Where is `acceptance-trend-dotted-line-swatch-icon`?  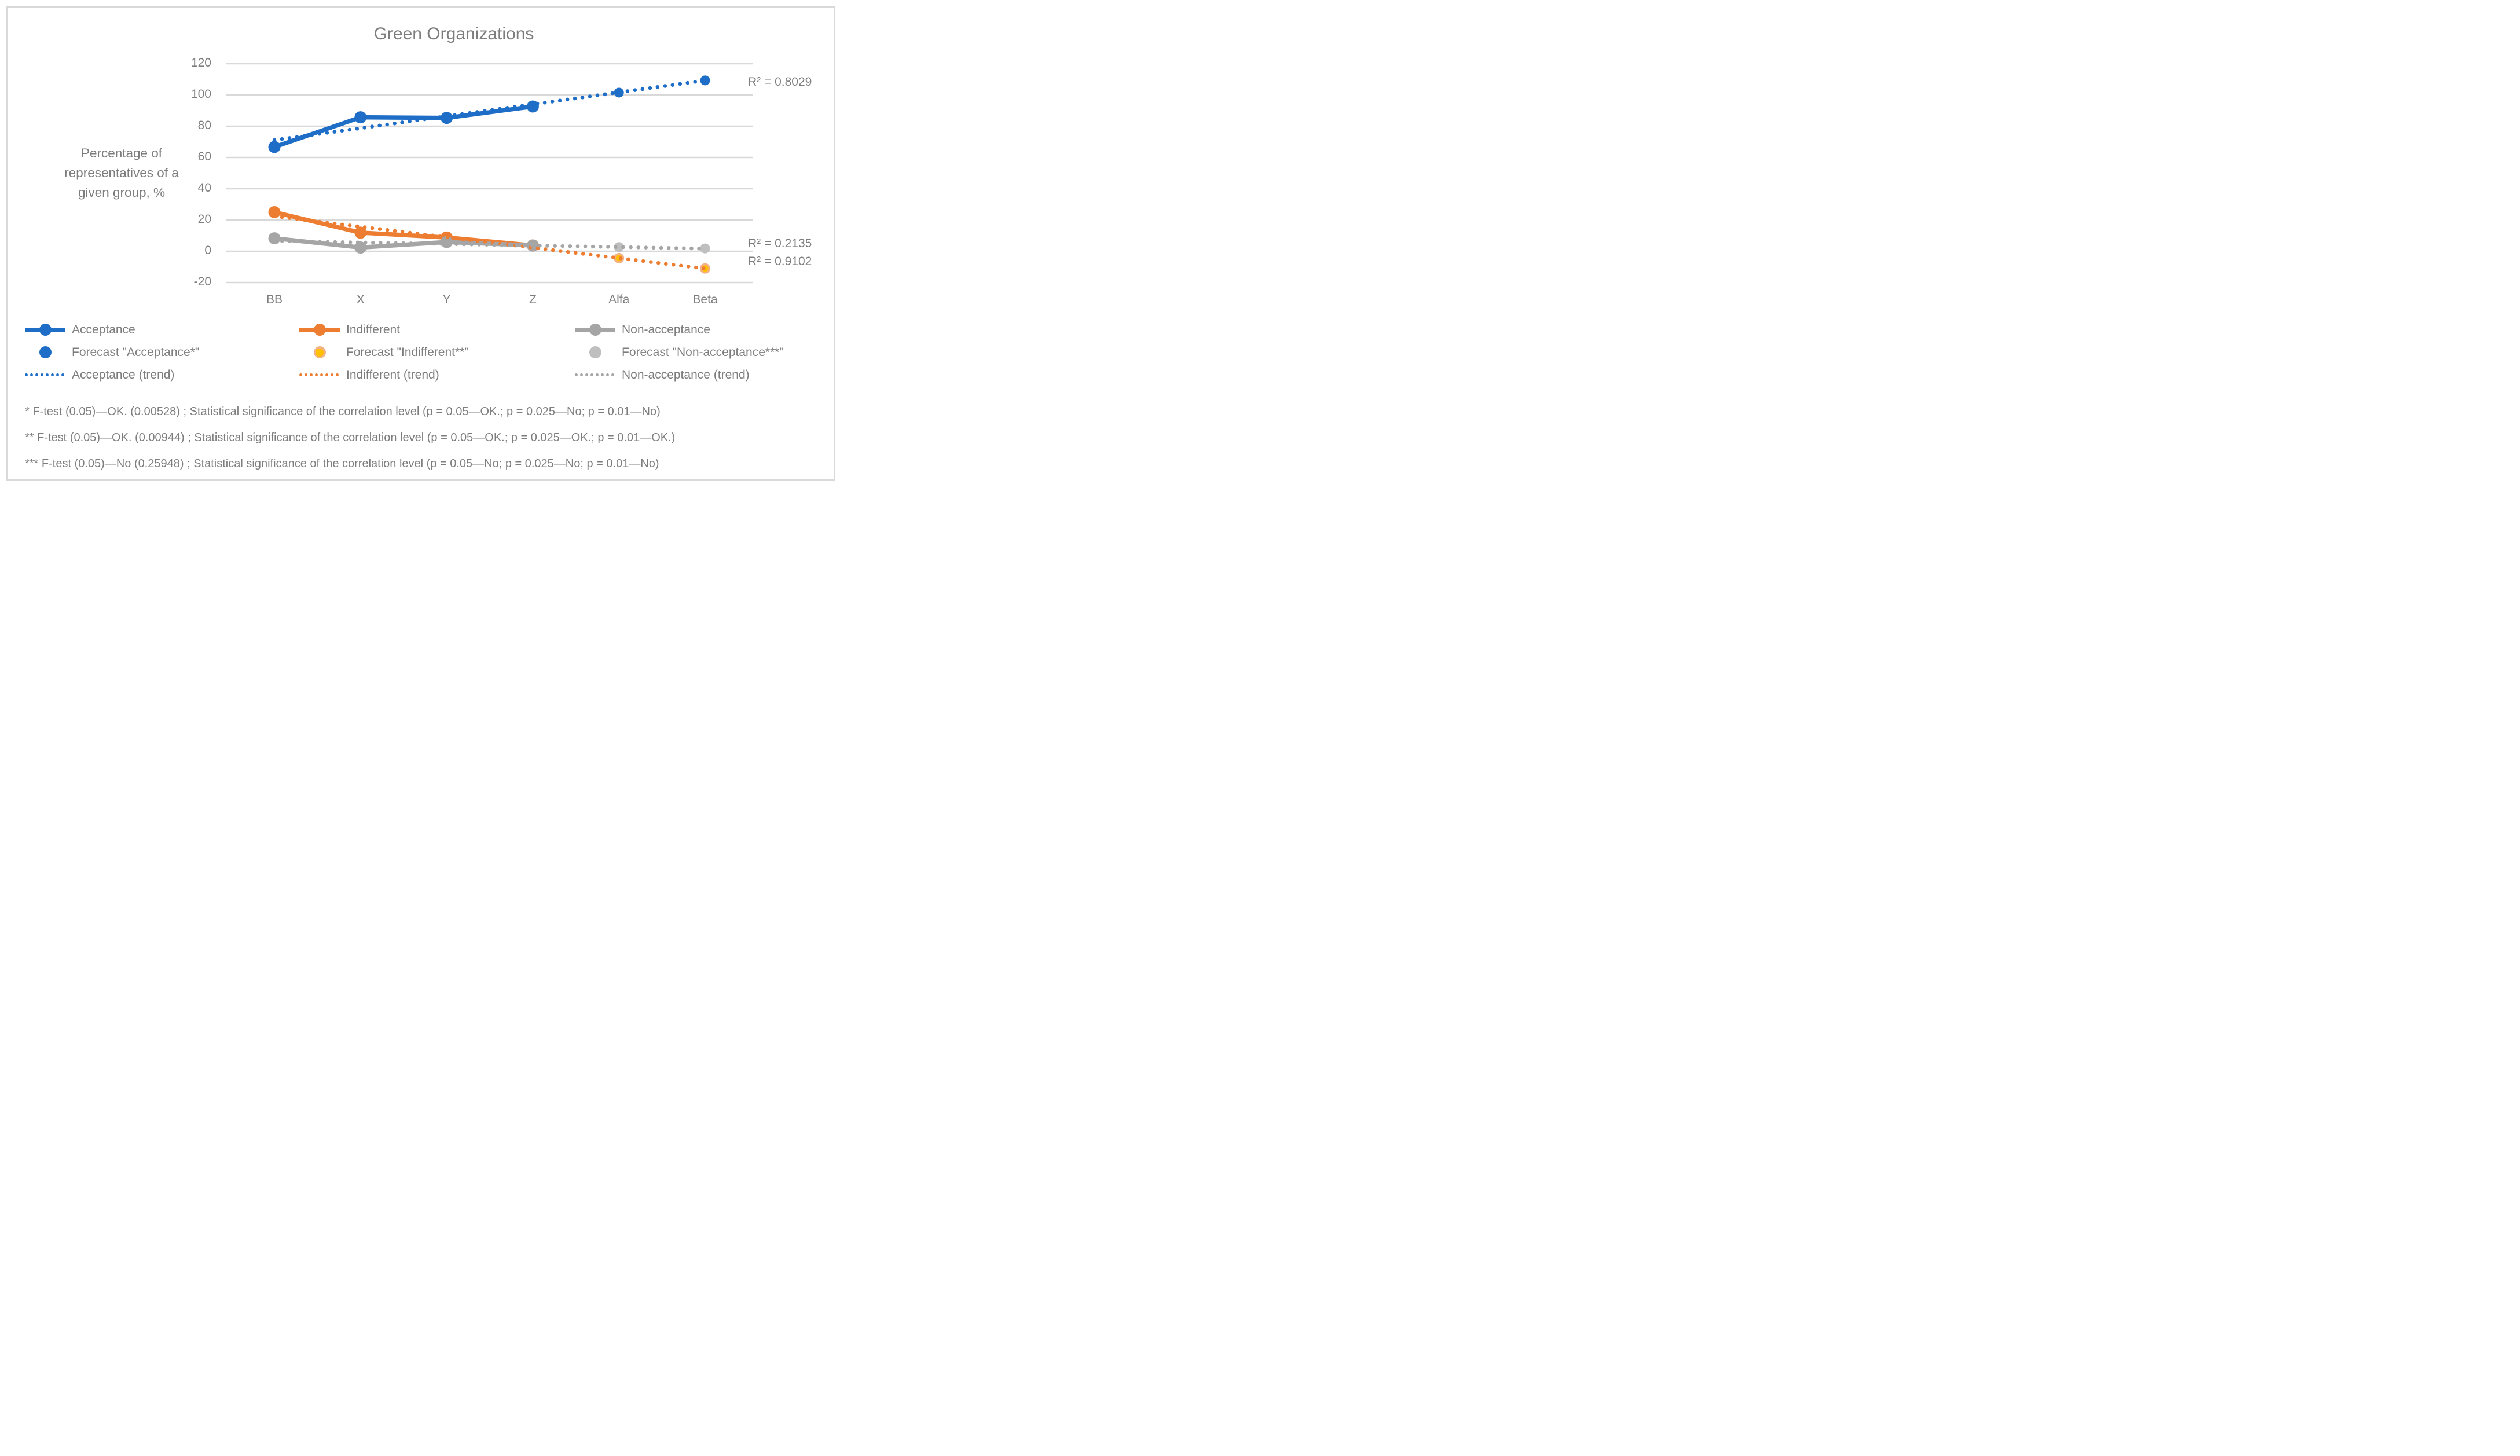
acceptance-trend-dotted-line-swatch-icon is located at coordinates (45, 375).